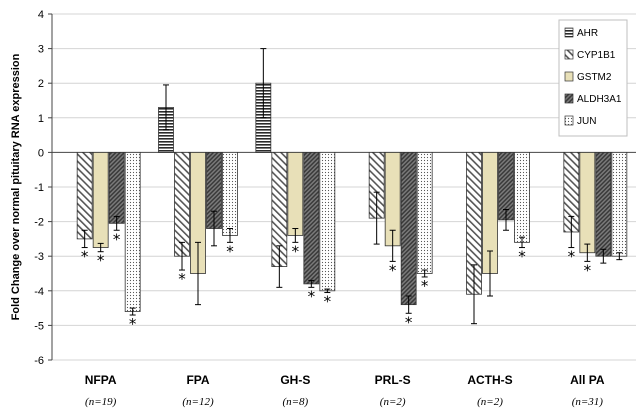 The height and width of the screenshot is (410, 640). What do you see at coordinates (569, 120) in the screenshot?
I see `legend-swatch-jun` at bounding box center [569, 120].